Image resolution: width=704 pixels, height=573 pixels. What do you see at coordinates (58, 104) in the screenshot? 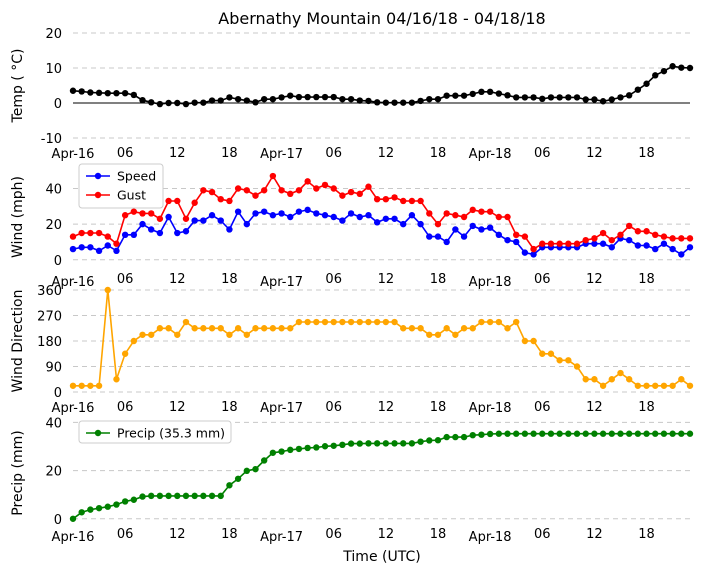
I see `y-tick-label: 0` at bounding box center [58, 104].